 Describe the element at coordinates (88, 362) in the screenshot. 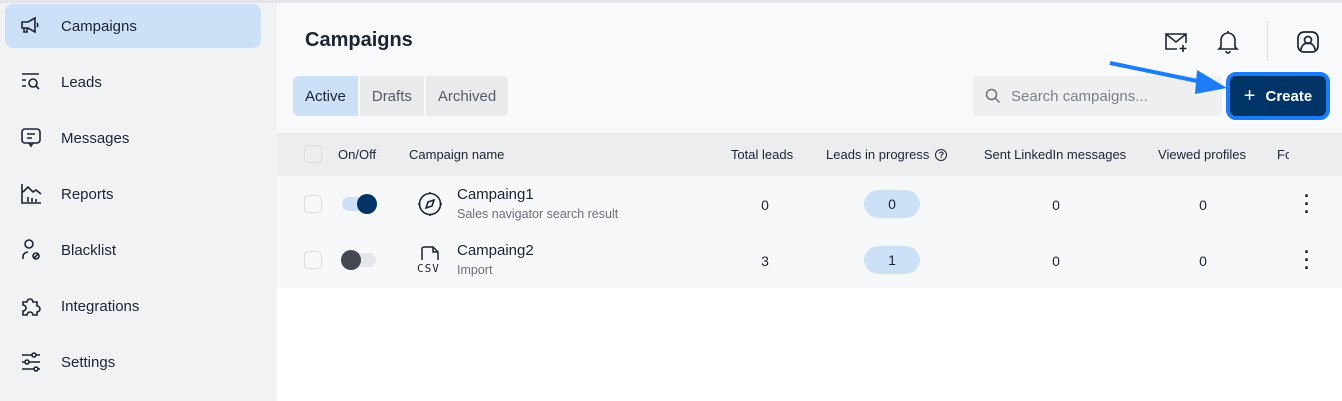

I see `sidebar-item-label: Settings` at that location.